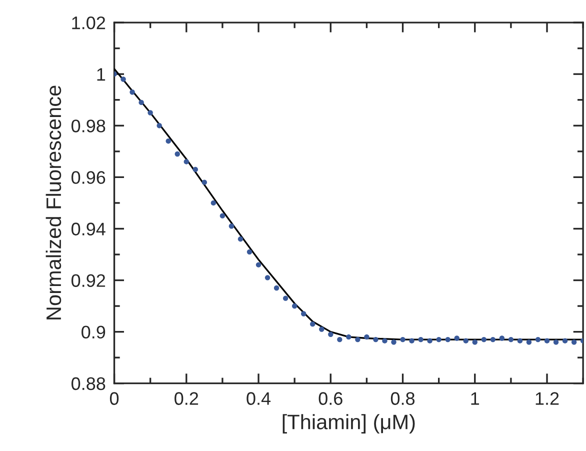  What do you see at coordinates (89, 280) in the screenshot?
I see `y-tick-label: 0.92` at bounding box center [89, 280].